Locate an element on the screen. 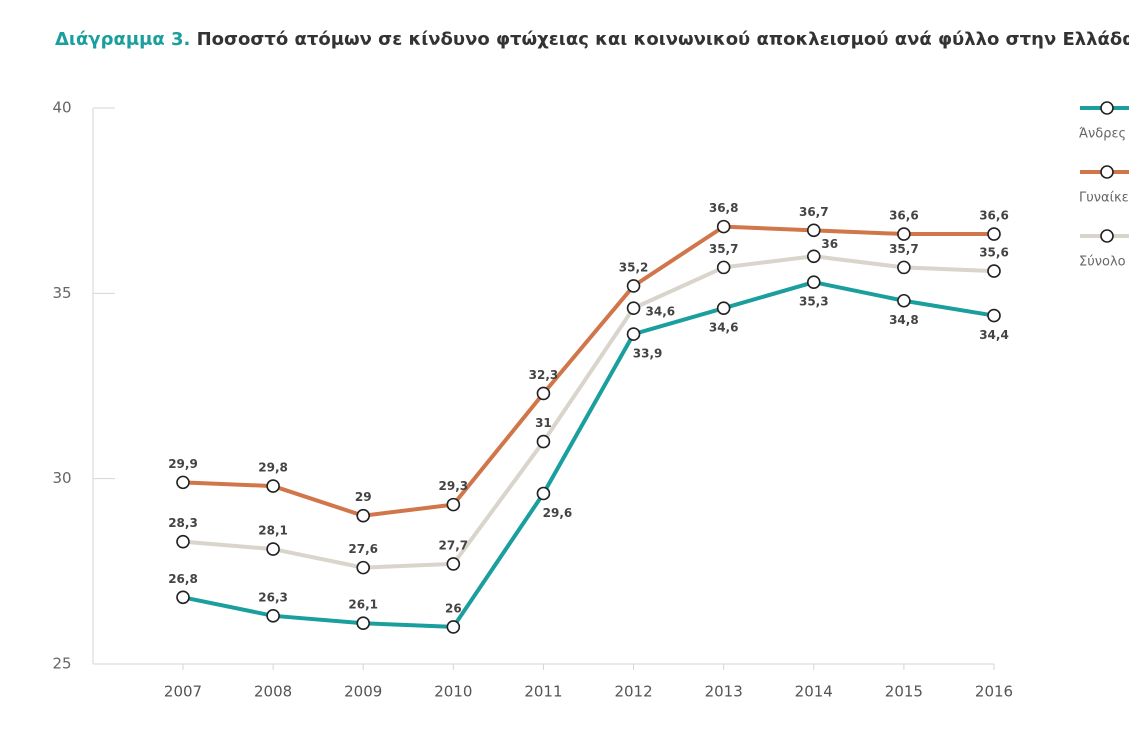 This screenshot has width=1129, height=750. value-label: 36 is located at coordinates (829, 244).